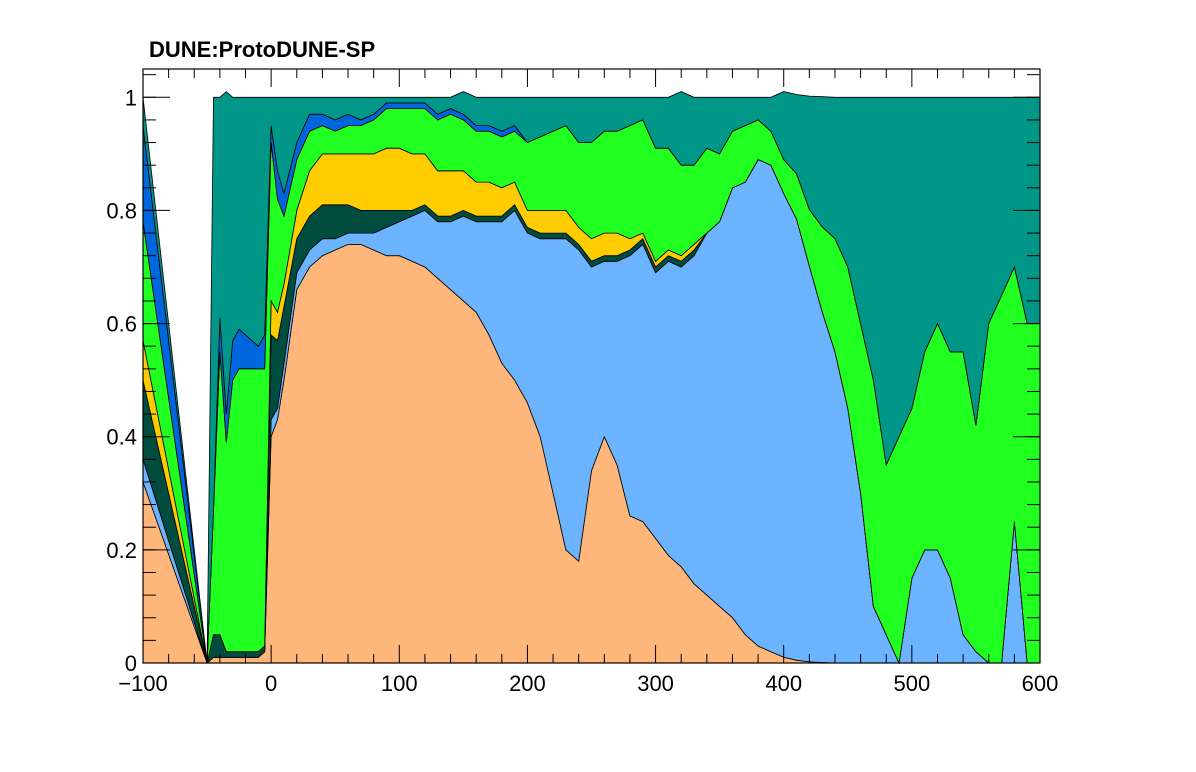 This screenshot has height=772, width=1196. What do you see at coordinates (121, 210) in the screenshot?
I see `y-tick-label: 0.8` at bounding box center [121, 210].